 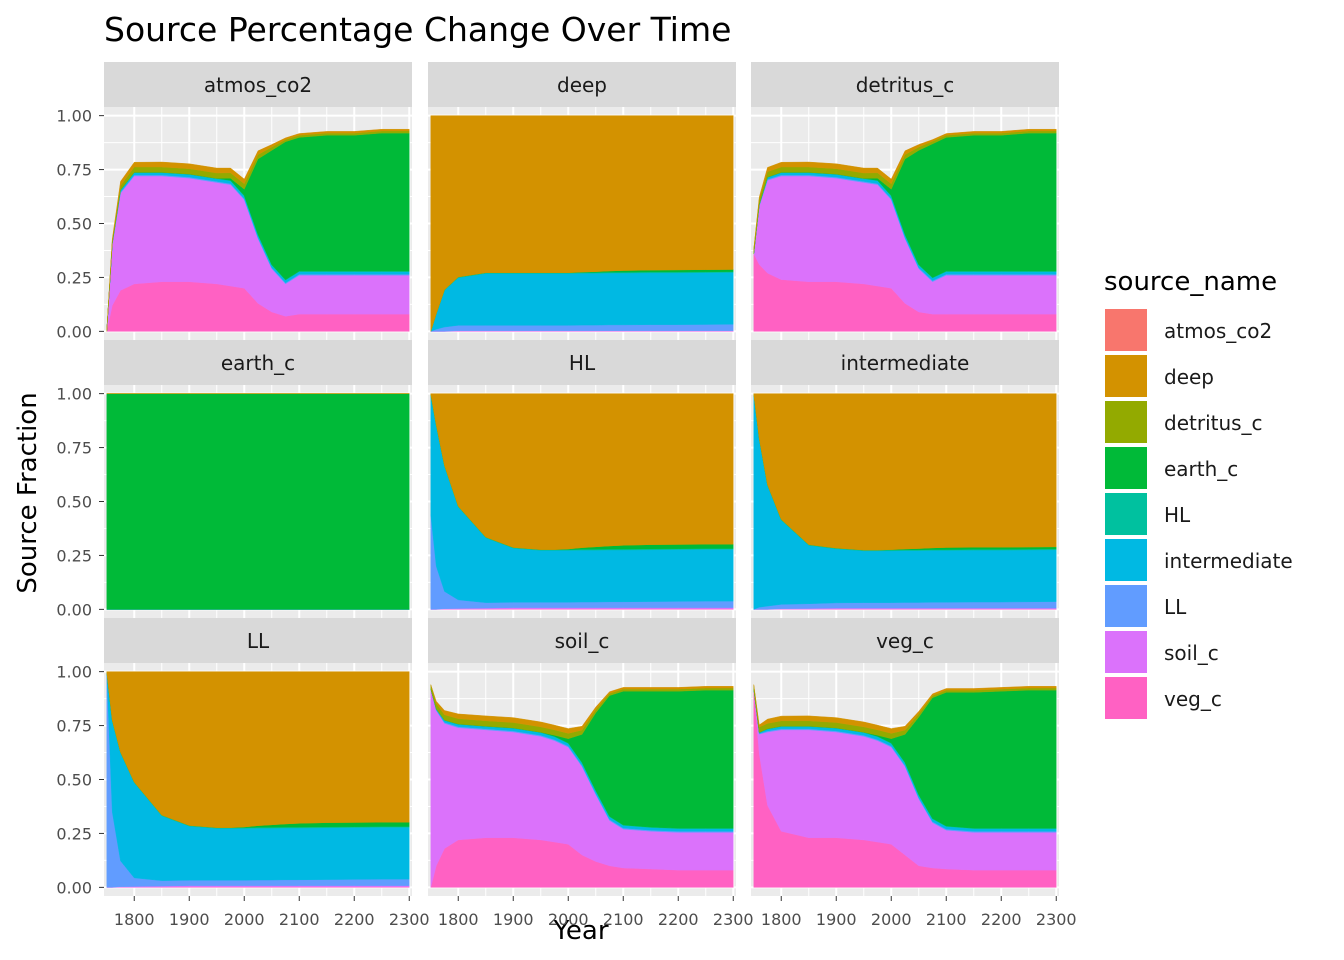 I want to click on legend-key-atmos_co2, so click(x=1126, y=330).